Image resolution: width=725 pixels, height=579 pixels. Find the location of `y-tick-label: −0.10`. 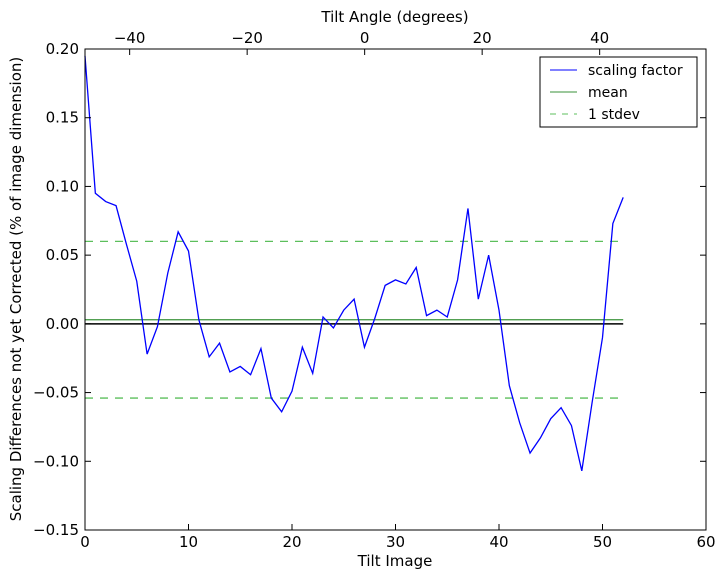

y-tick-label: −0.10 is located at coordinates (56, 461).